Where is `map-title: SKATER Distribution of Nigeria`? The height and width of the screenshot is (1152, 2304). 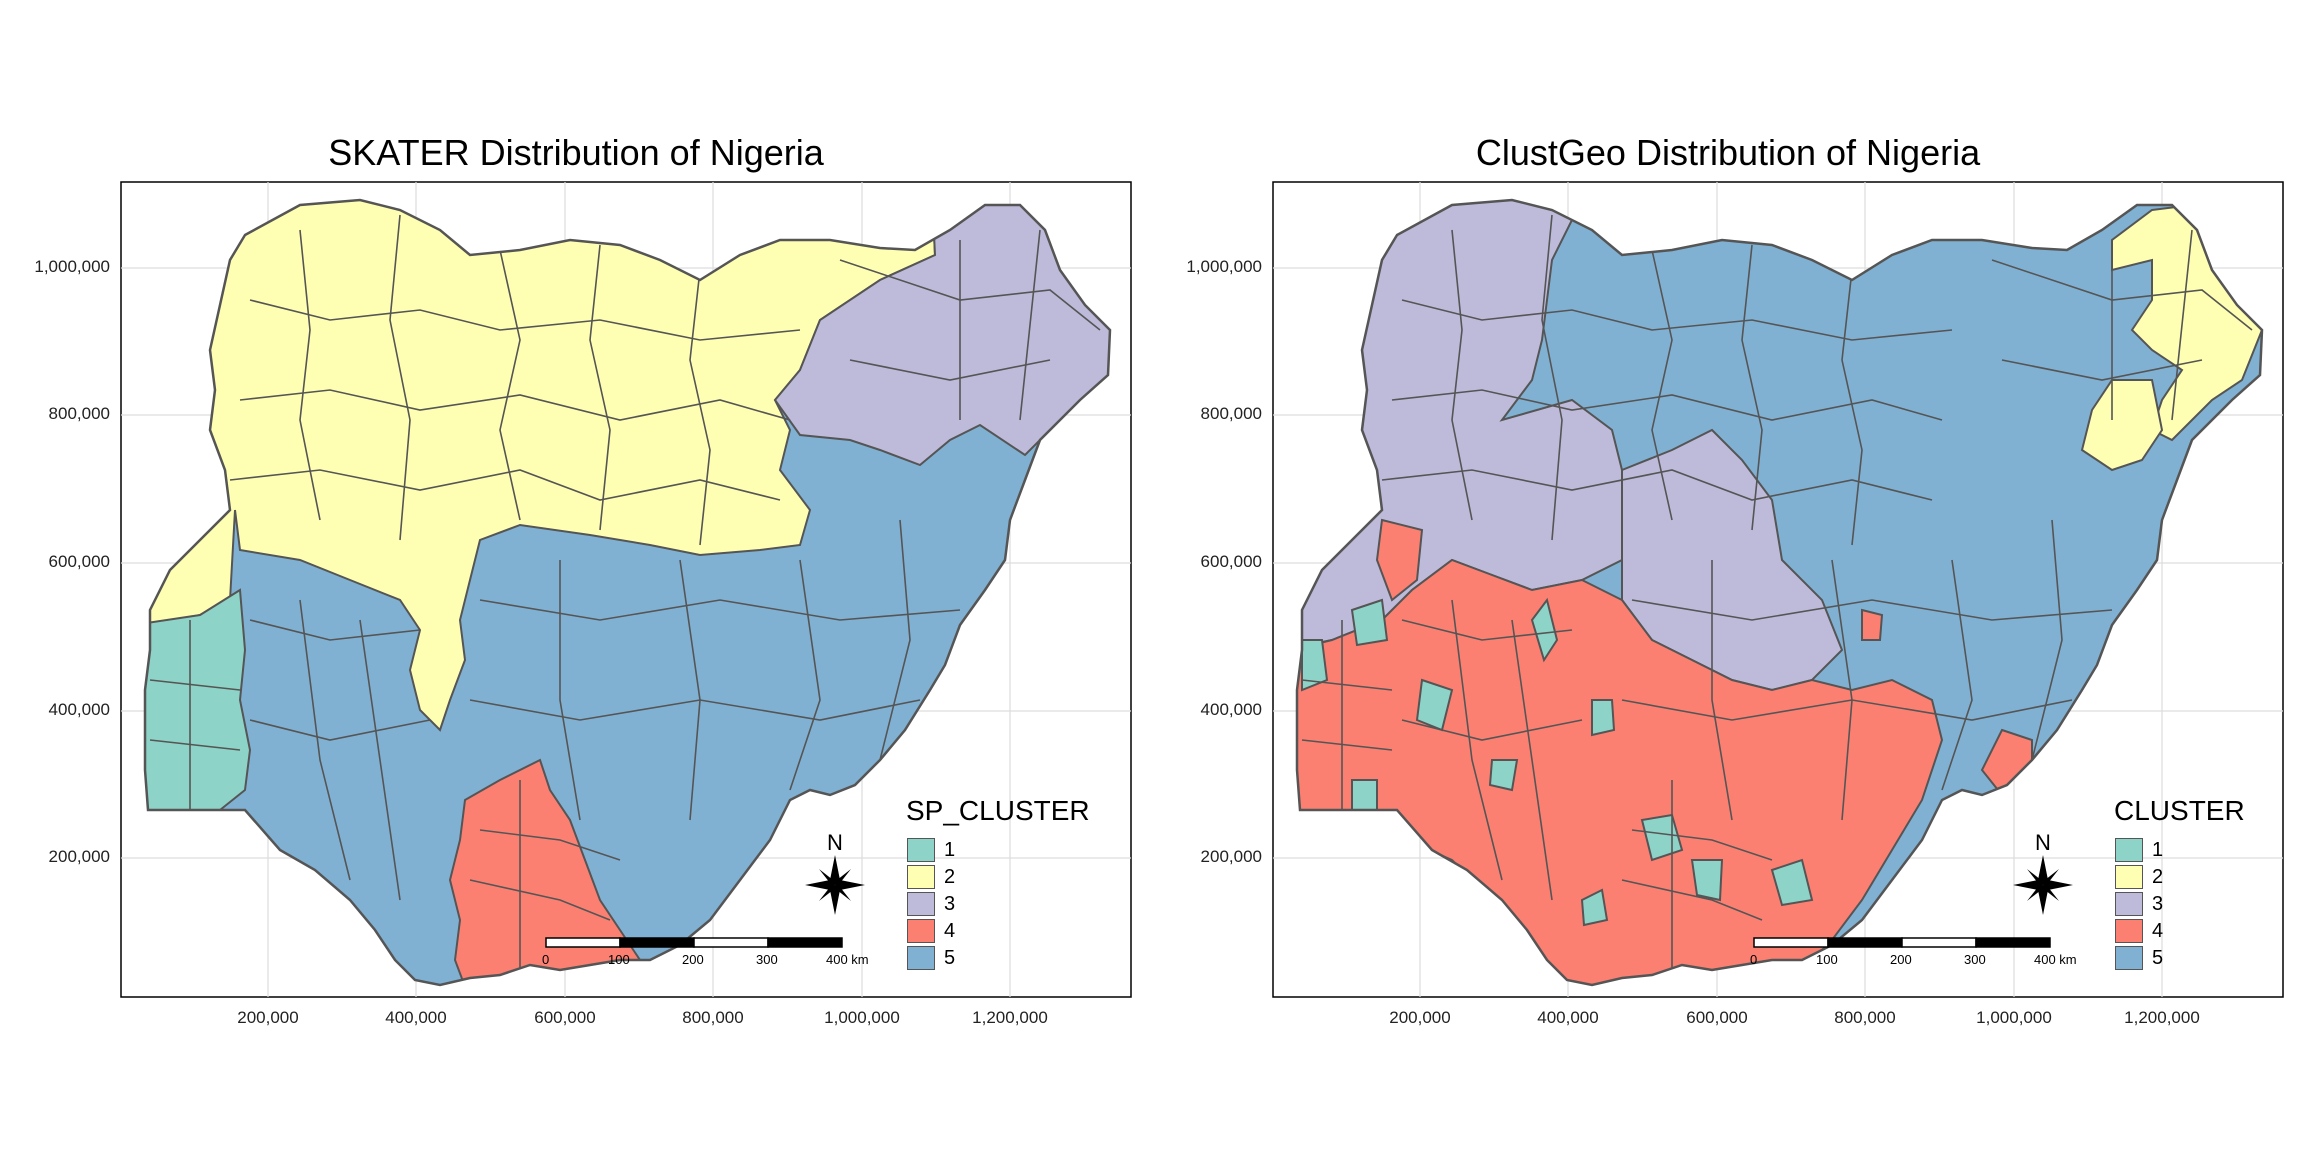
map-title: SKATER Distribution of Nigeria is located at coordinates (576, 152).